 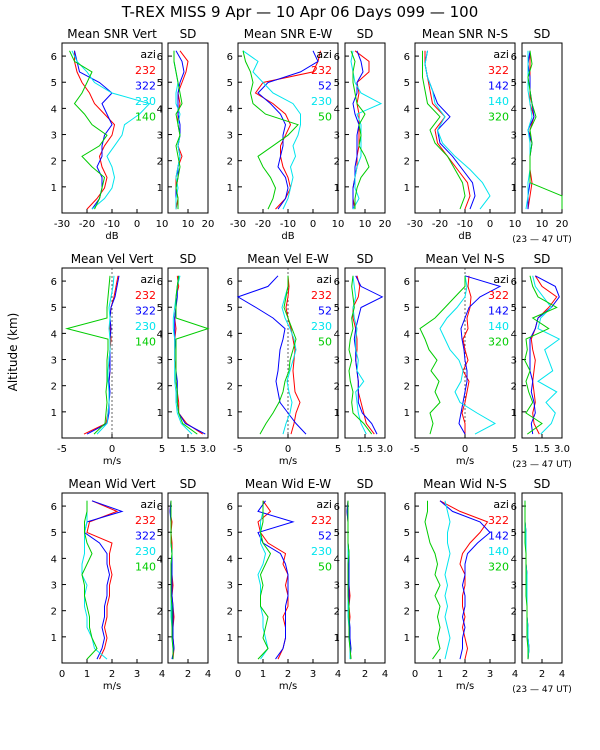 I want to click on panel-0-1-sd-frame, so click(x=365, y=128).